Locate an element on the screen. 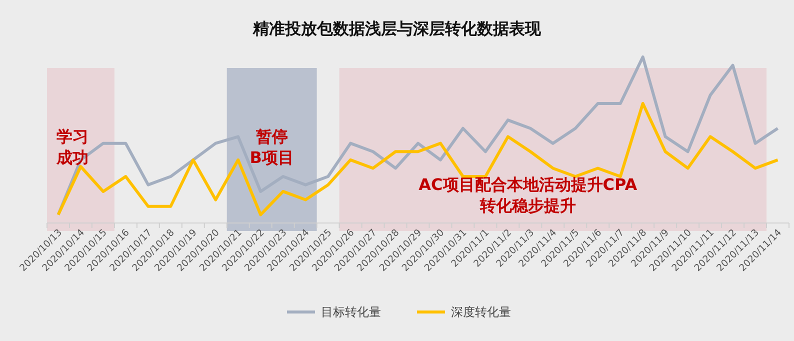  chart-title: 精准投放包数据浅层与深层转化数据表现 is located at coordinates (397, 28).